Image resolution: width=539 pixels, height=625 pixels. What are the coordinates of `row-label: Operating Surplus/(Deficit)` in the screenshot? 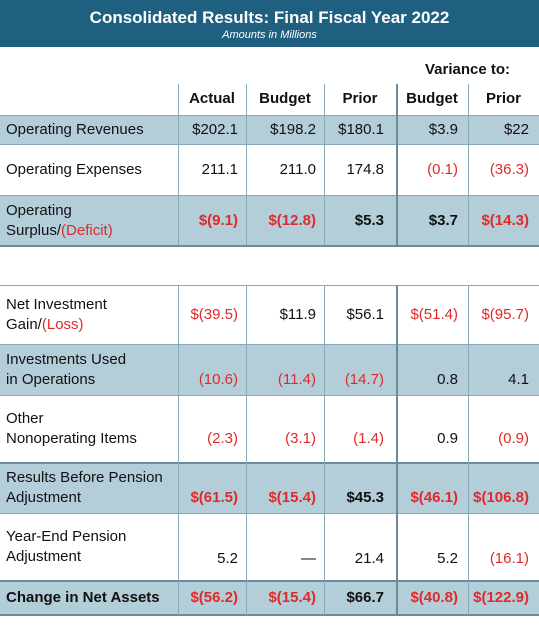 It's located at (59, 220).